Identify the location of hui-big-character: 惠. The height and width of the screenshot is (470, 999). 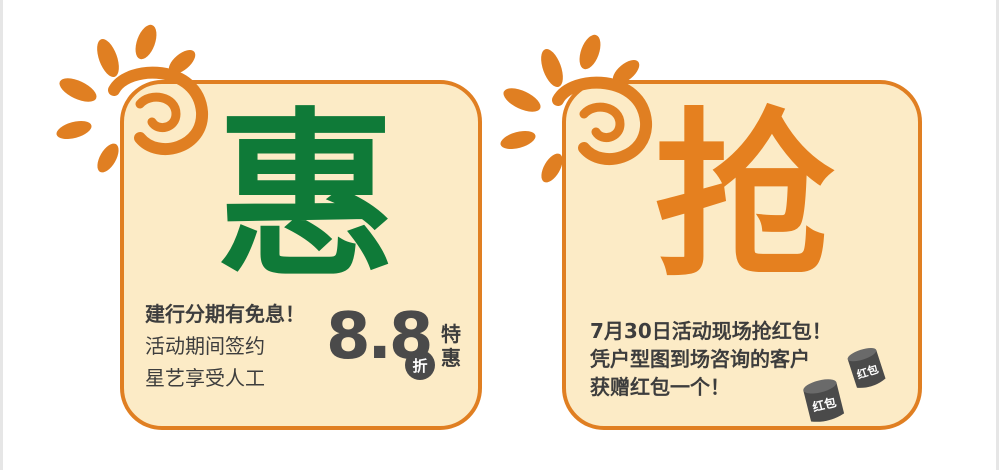
(306, 197).